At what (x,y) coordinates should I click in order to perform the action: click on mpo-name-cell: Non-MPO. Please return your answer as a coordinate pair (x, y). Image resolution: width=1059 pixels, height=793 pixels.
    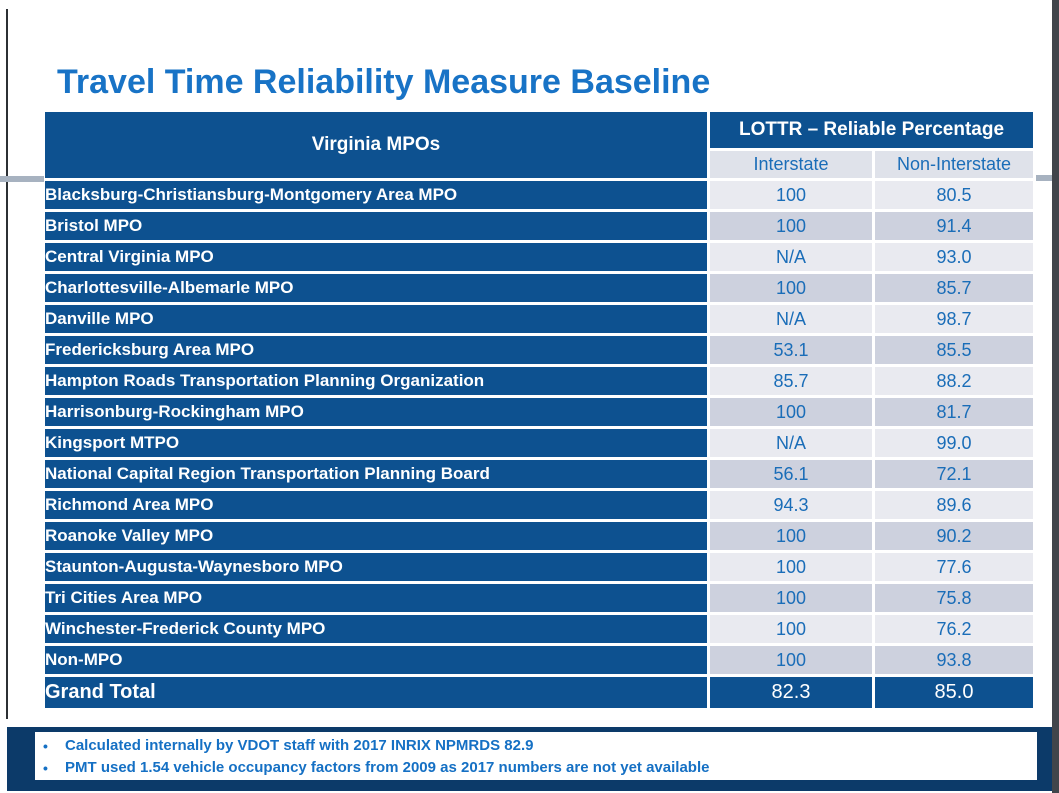
    Looking at the image, I should click on (376, 660).